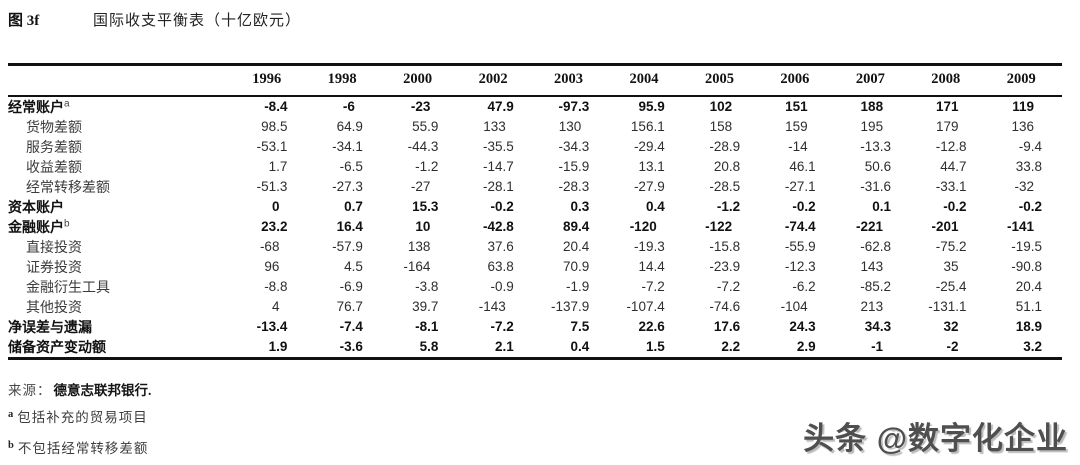  Describe the element at coordinates (569, 78) in the screenshot. I see `year-header: 2003` at that location.